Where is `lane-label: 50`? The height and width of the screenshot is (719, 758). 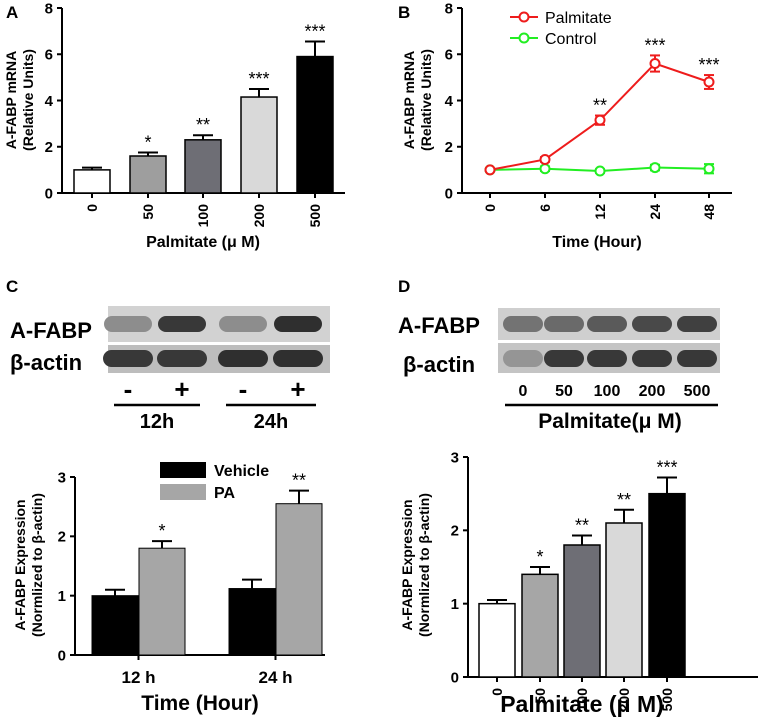
lane-label: 50 is located at coordinates (564, 391).